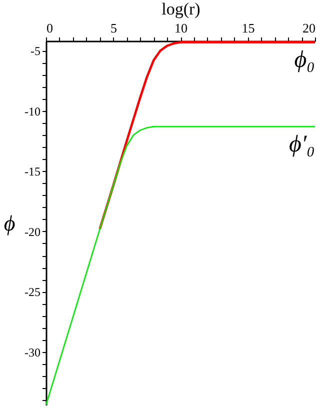 Image resolution: width=327 pixels, height=413 pixels. What do you see at coordinates (32, 231) in the screenshot?
I see `y-tick-label: -20` at bounding box center [32, 231].